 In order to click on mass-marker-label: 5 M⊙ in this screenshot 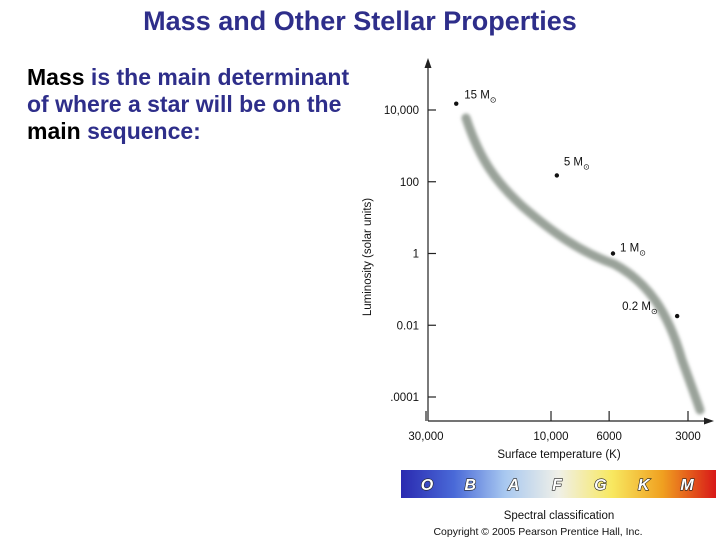, I will do `click(577, 163)`.